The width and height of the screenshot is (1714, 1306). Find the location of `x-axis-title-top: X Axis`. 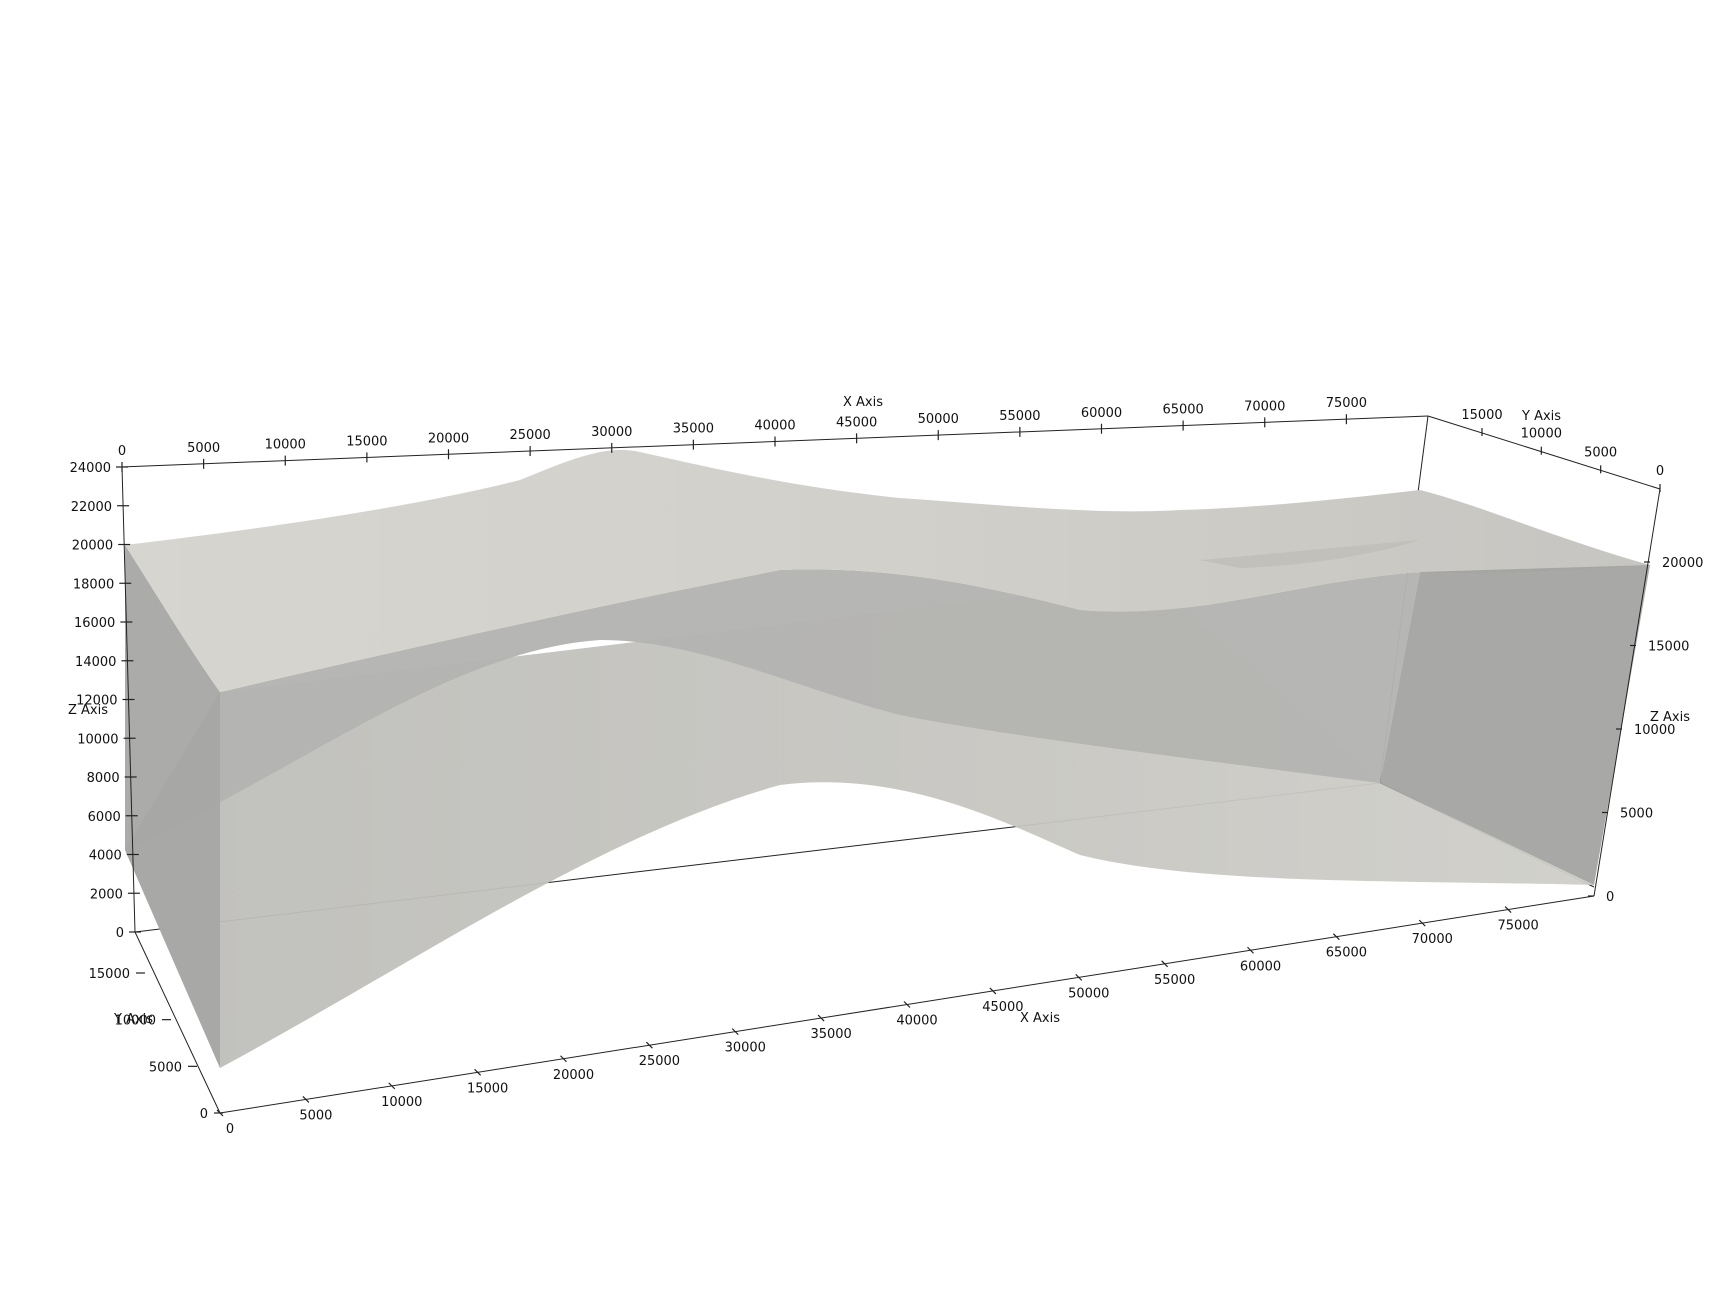

x-axis-title-top: X Axis is located at coordinates (863, 402).